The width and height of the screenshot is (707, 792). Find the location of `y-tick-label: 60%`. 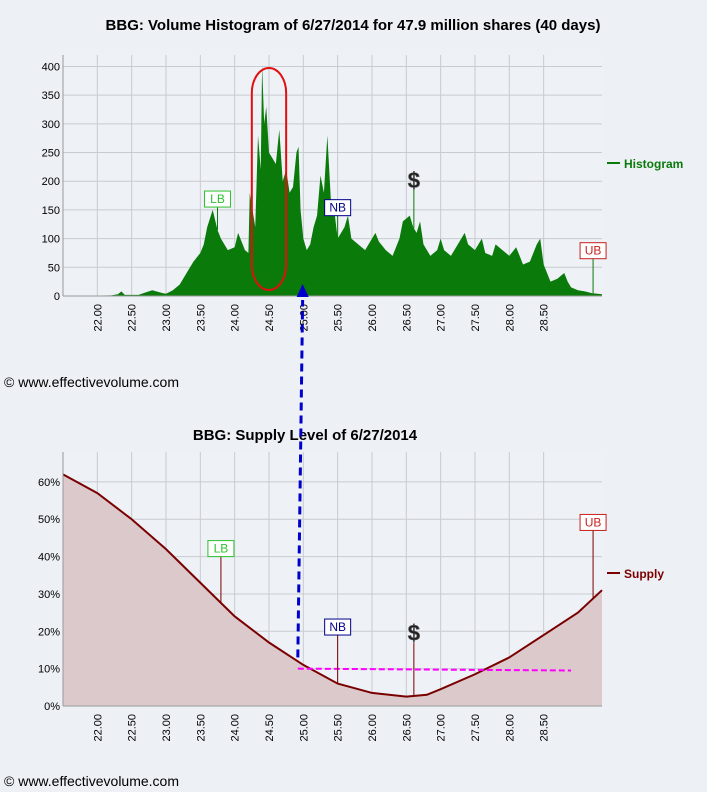

y-tick-label: 60% is located at coordinates (49, 483).